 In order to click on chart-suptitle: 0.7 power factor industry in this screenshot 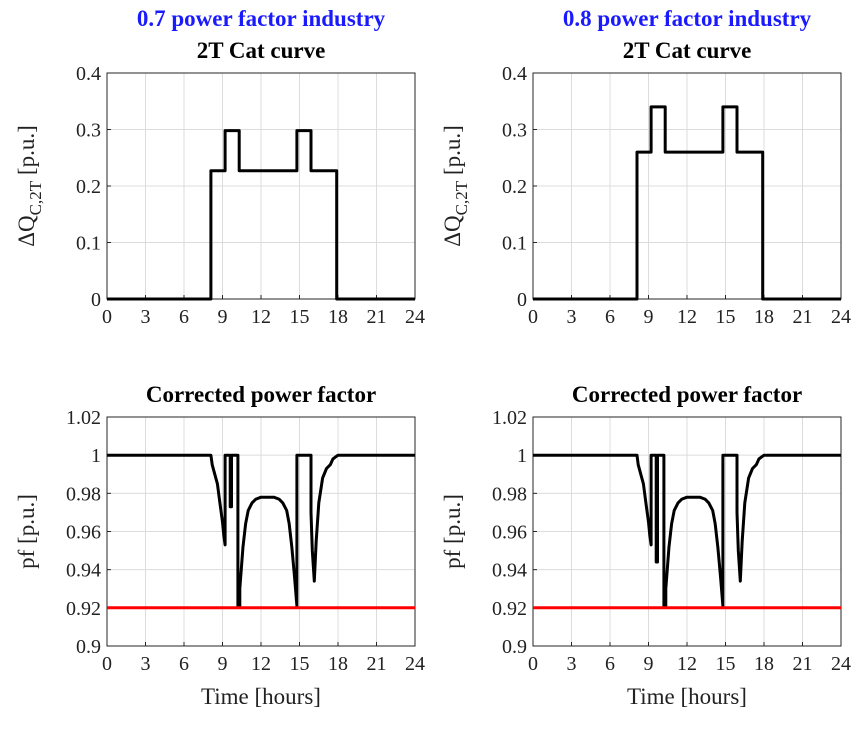, I will do `click(261, 18)`.